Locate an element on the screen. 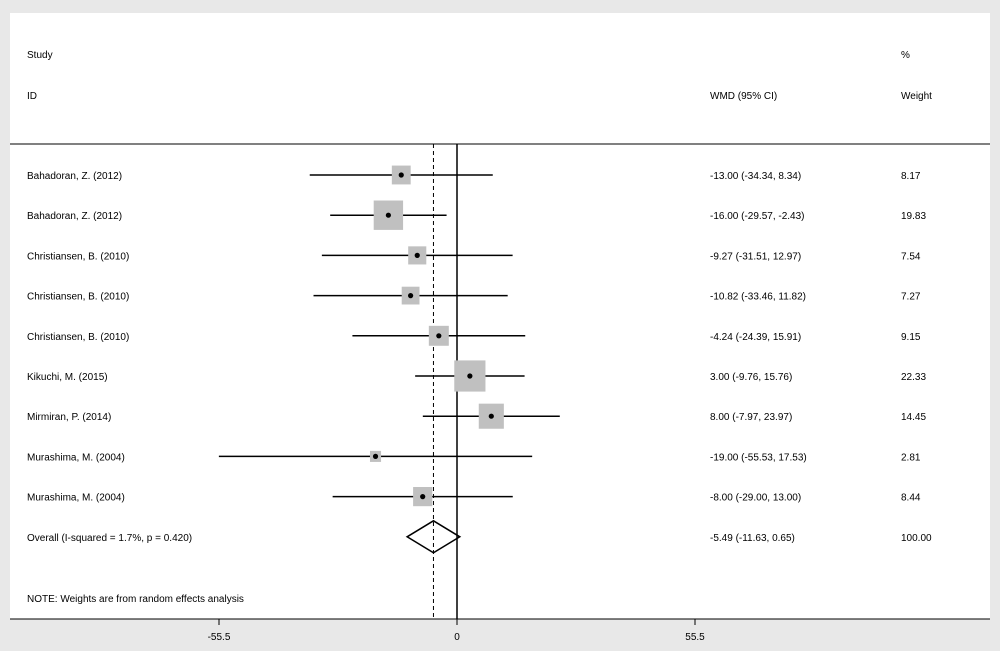  overall-diamond is located at coordinates (433, 536).